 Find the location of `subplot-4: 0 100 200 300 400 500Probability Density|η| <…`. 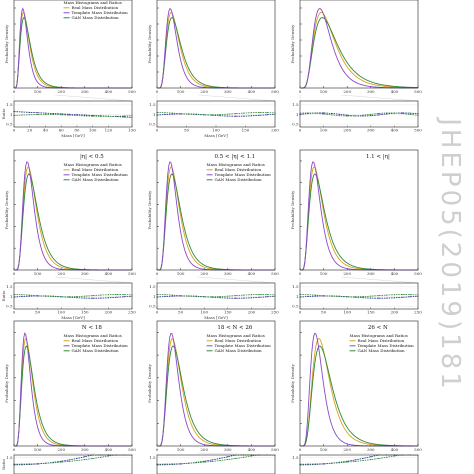

subplot-4: 0 100 200 300 400 500Probability Density|η| <… is located at coordinates (68, 235).